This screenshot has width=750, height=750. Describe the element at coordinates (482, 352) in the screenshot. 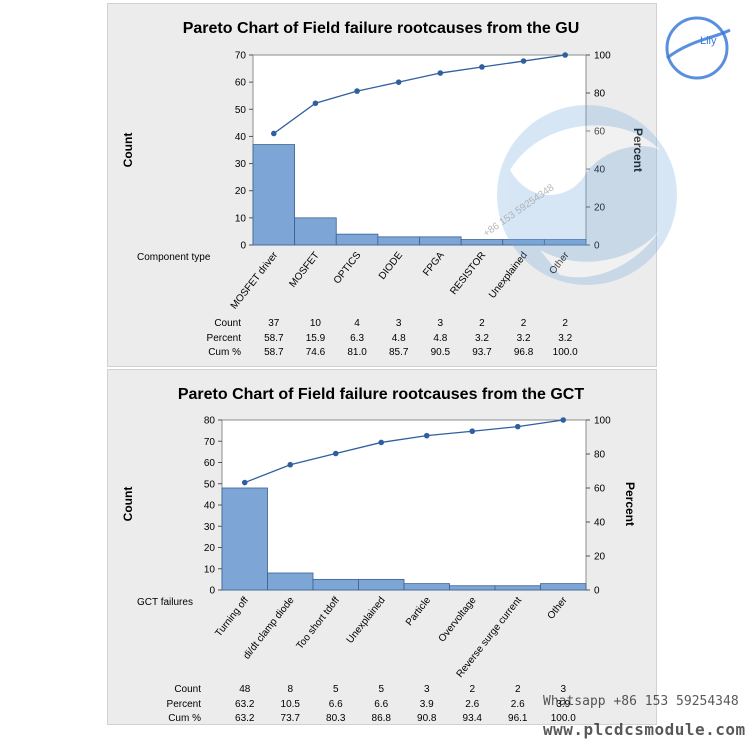

I see `table-cell: 93.7` at that location.